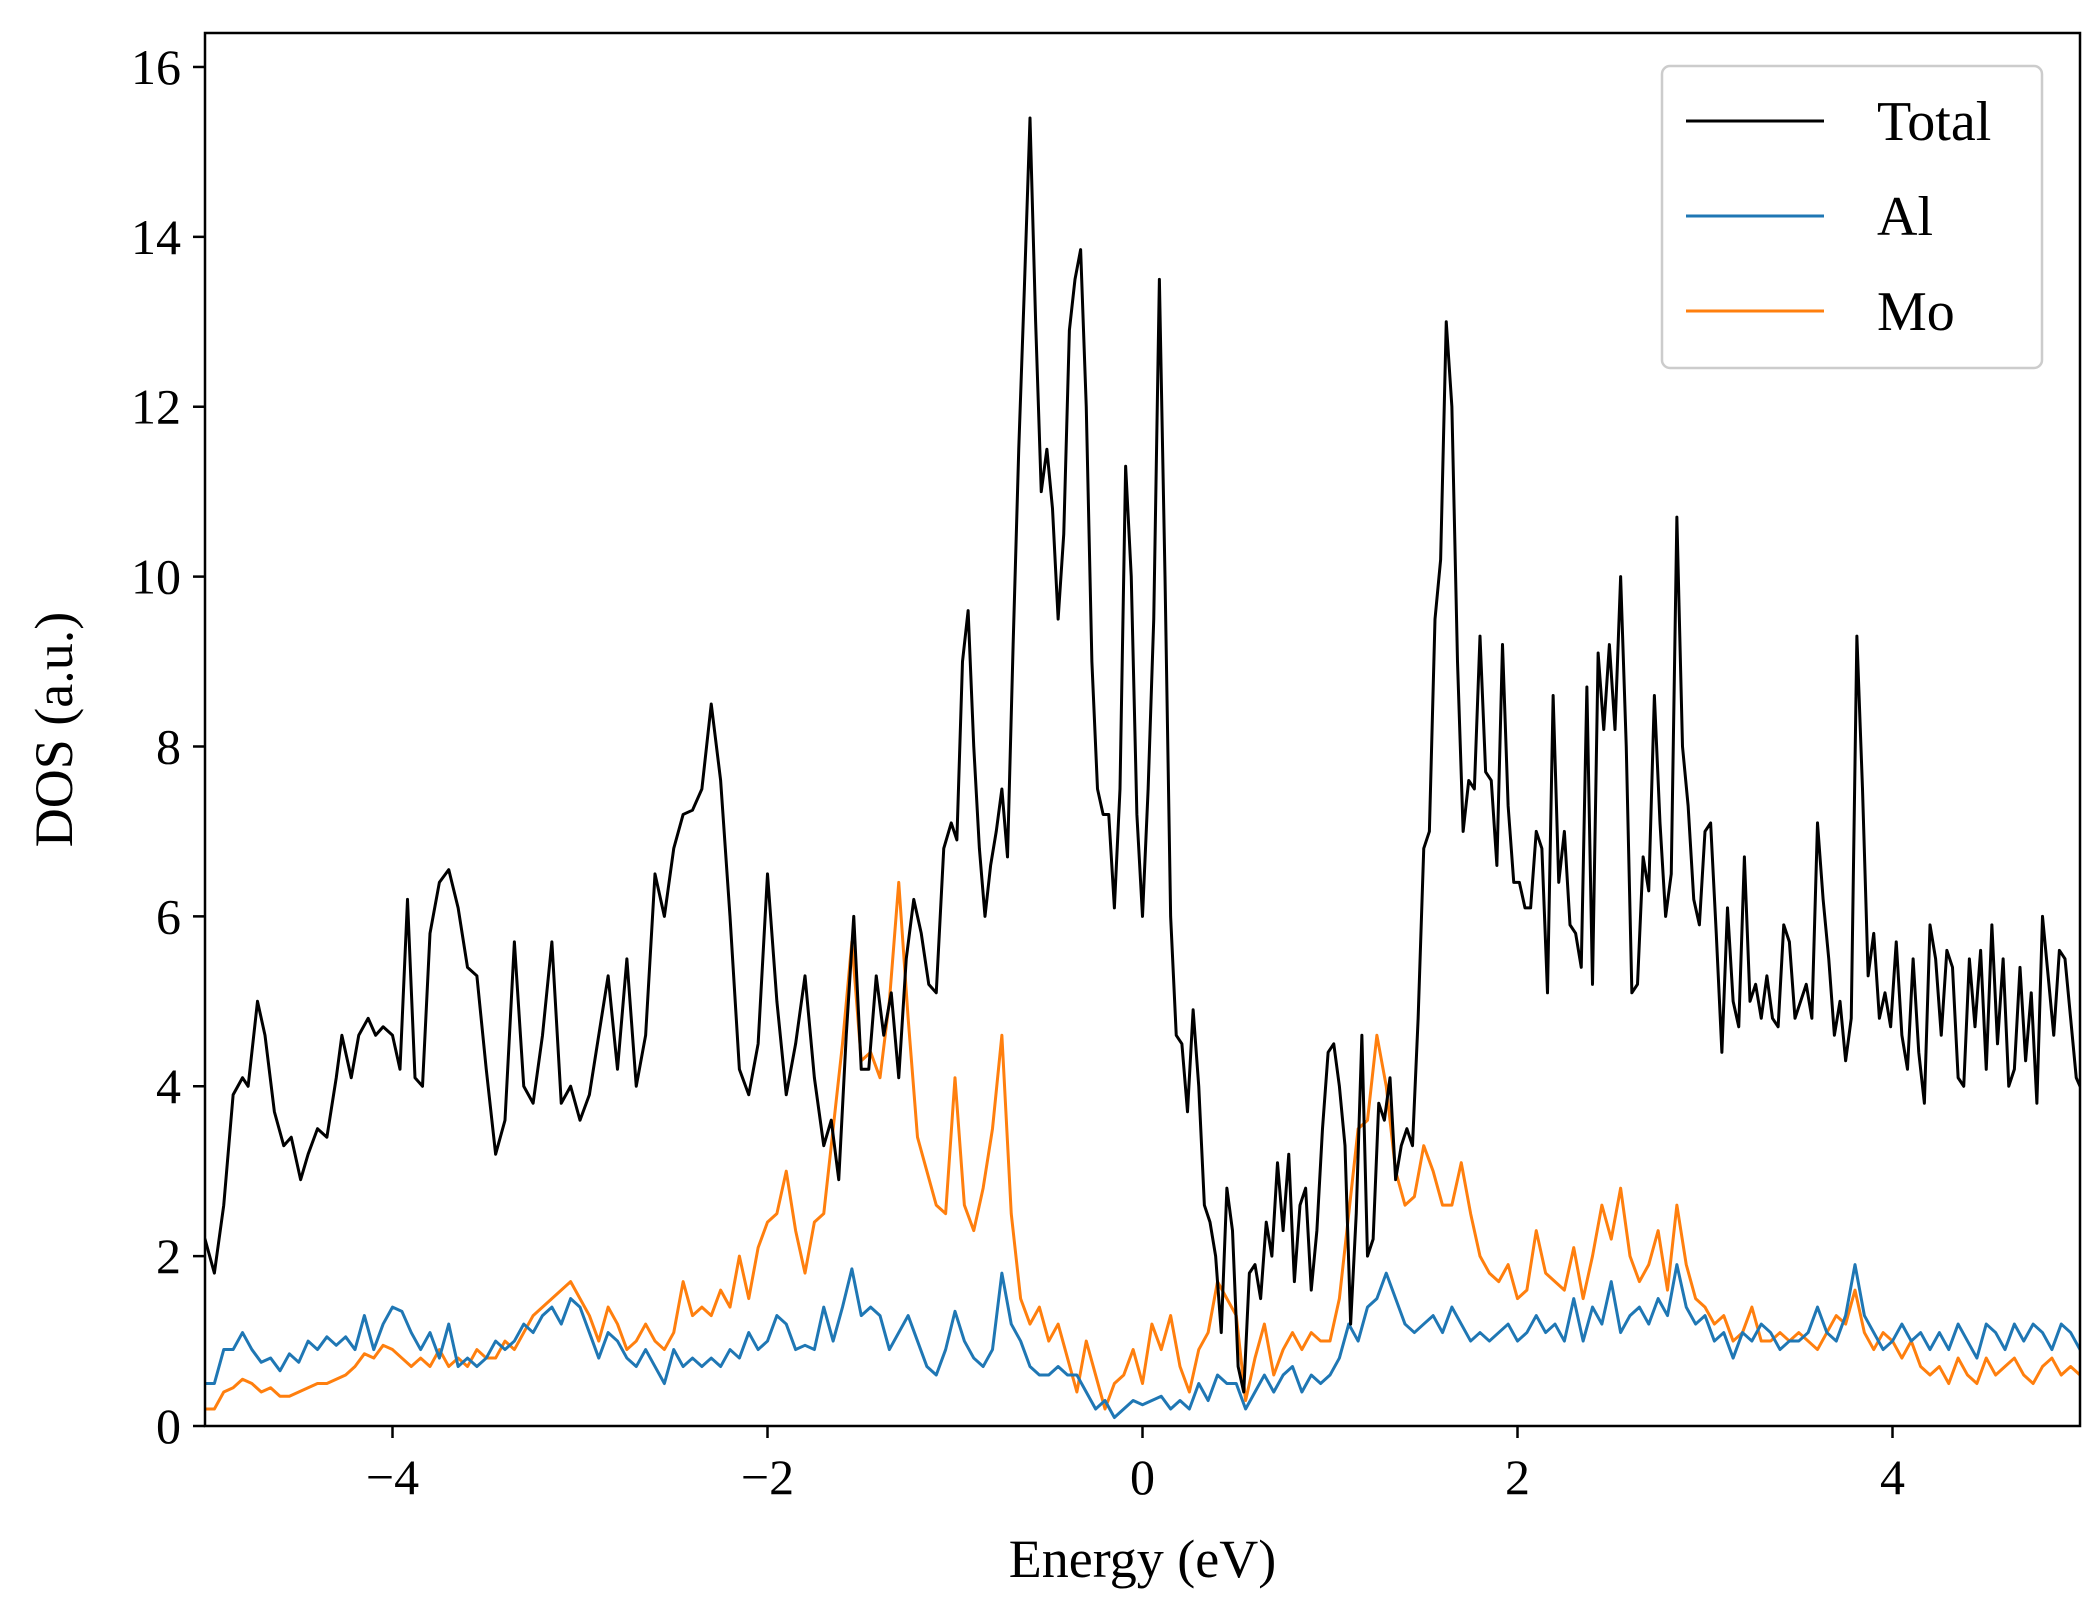 The width and height of the screenshot is (2097, 1617). Describe the element at coordinates (1142, 1341) in the screenshot. I see `series-line-al` at that location.